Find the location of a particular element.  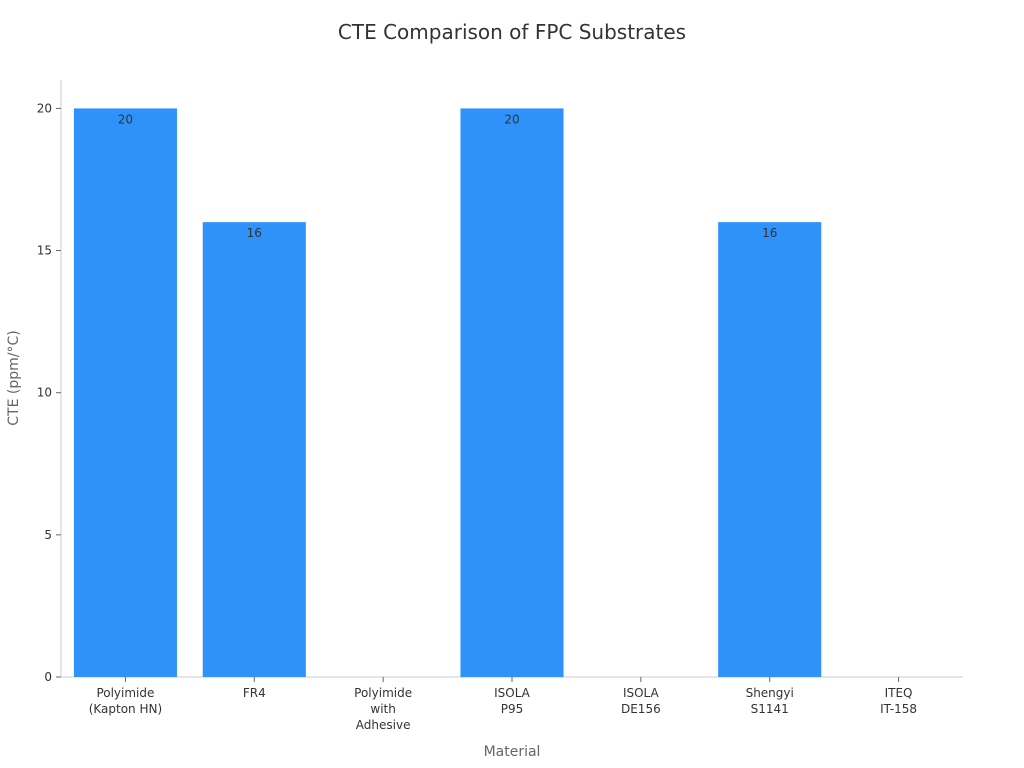

y-axis-title: CTE (ppm/°C) is located at coordinates (14, 377).